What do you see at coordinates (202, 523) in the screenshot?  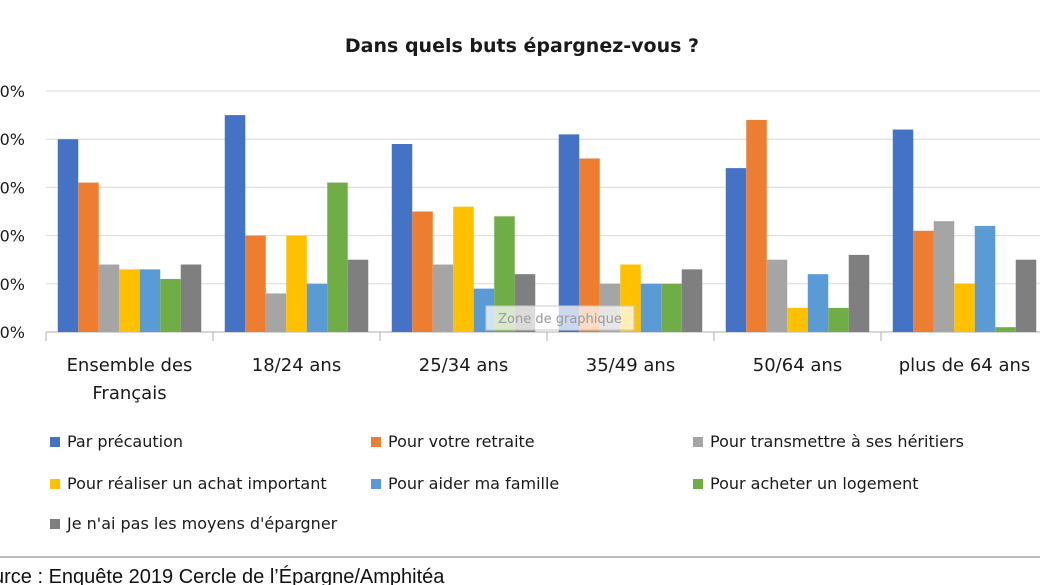 I see `legend-label: Je n'ai pas les moyens d'épargner` at bounding box center [202, 523].